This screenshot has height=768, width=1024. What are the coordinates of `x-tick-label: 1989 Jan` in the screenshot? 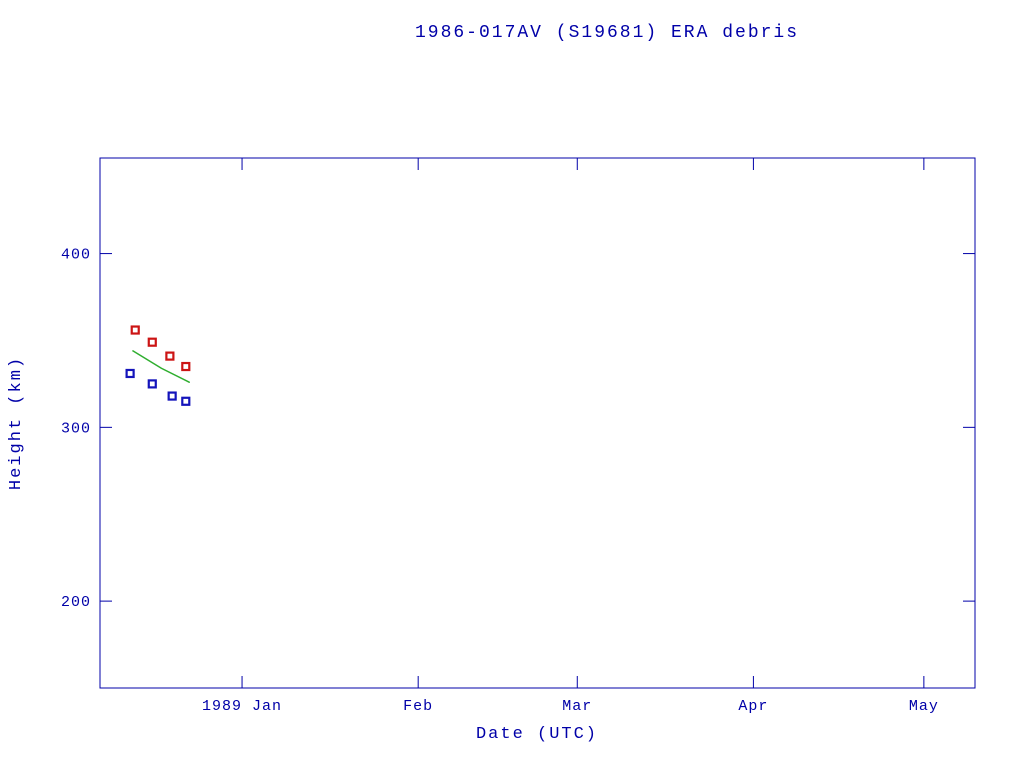 It's located at (242, 706).